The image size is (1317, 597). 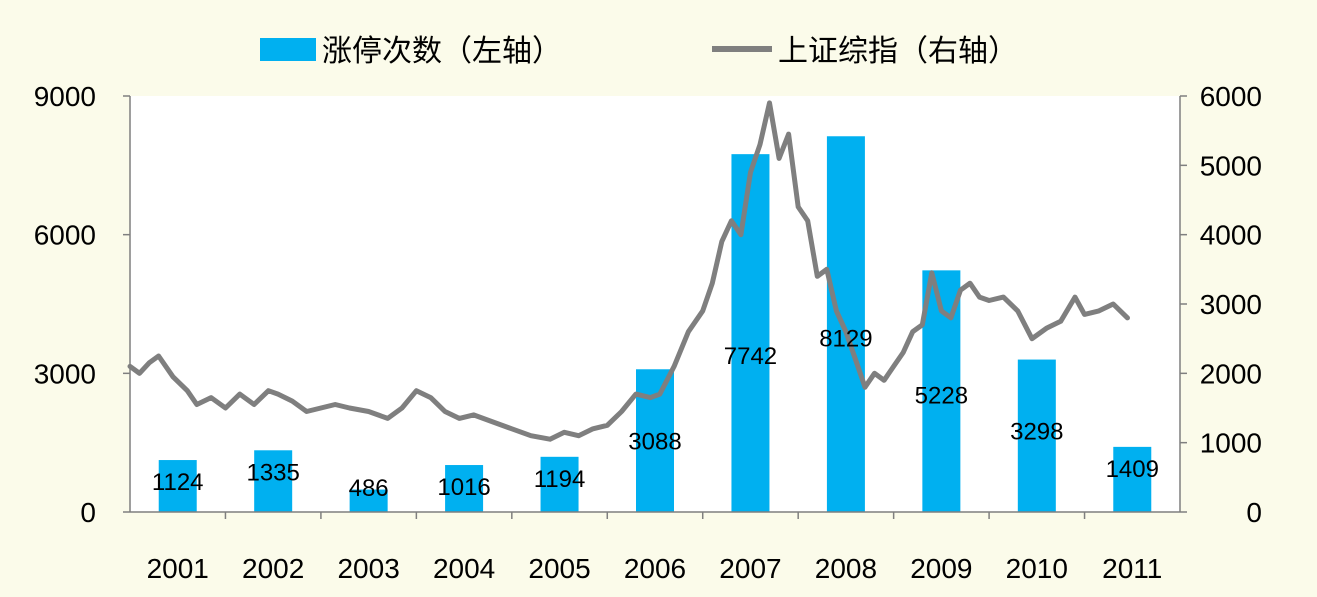 What do you see at coordinates (178, 482) in the screenshot?
I see `data-label-2001: 1124` at bounding box center [178, 482].